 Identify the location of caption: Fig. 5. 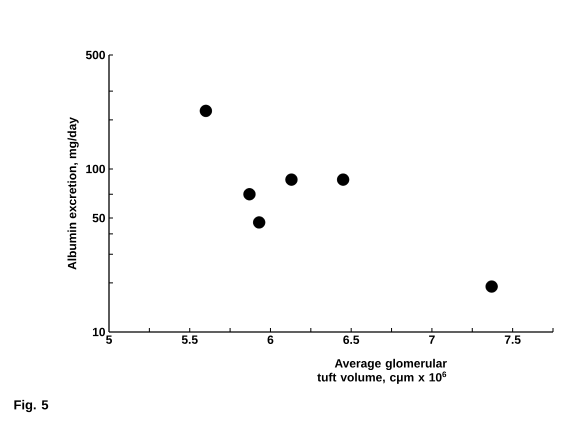
(31, 406).